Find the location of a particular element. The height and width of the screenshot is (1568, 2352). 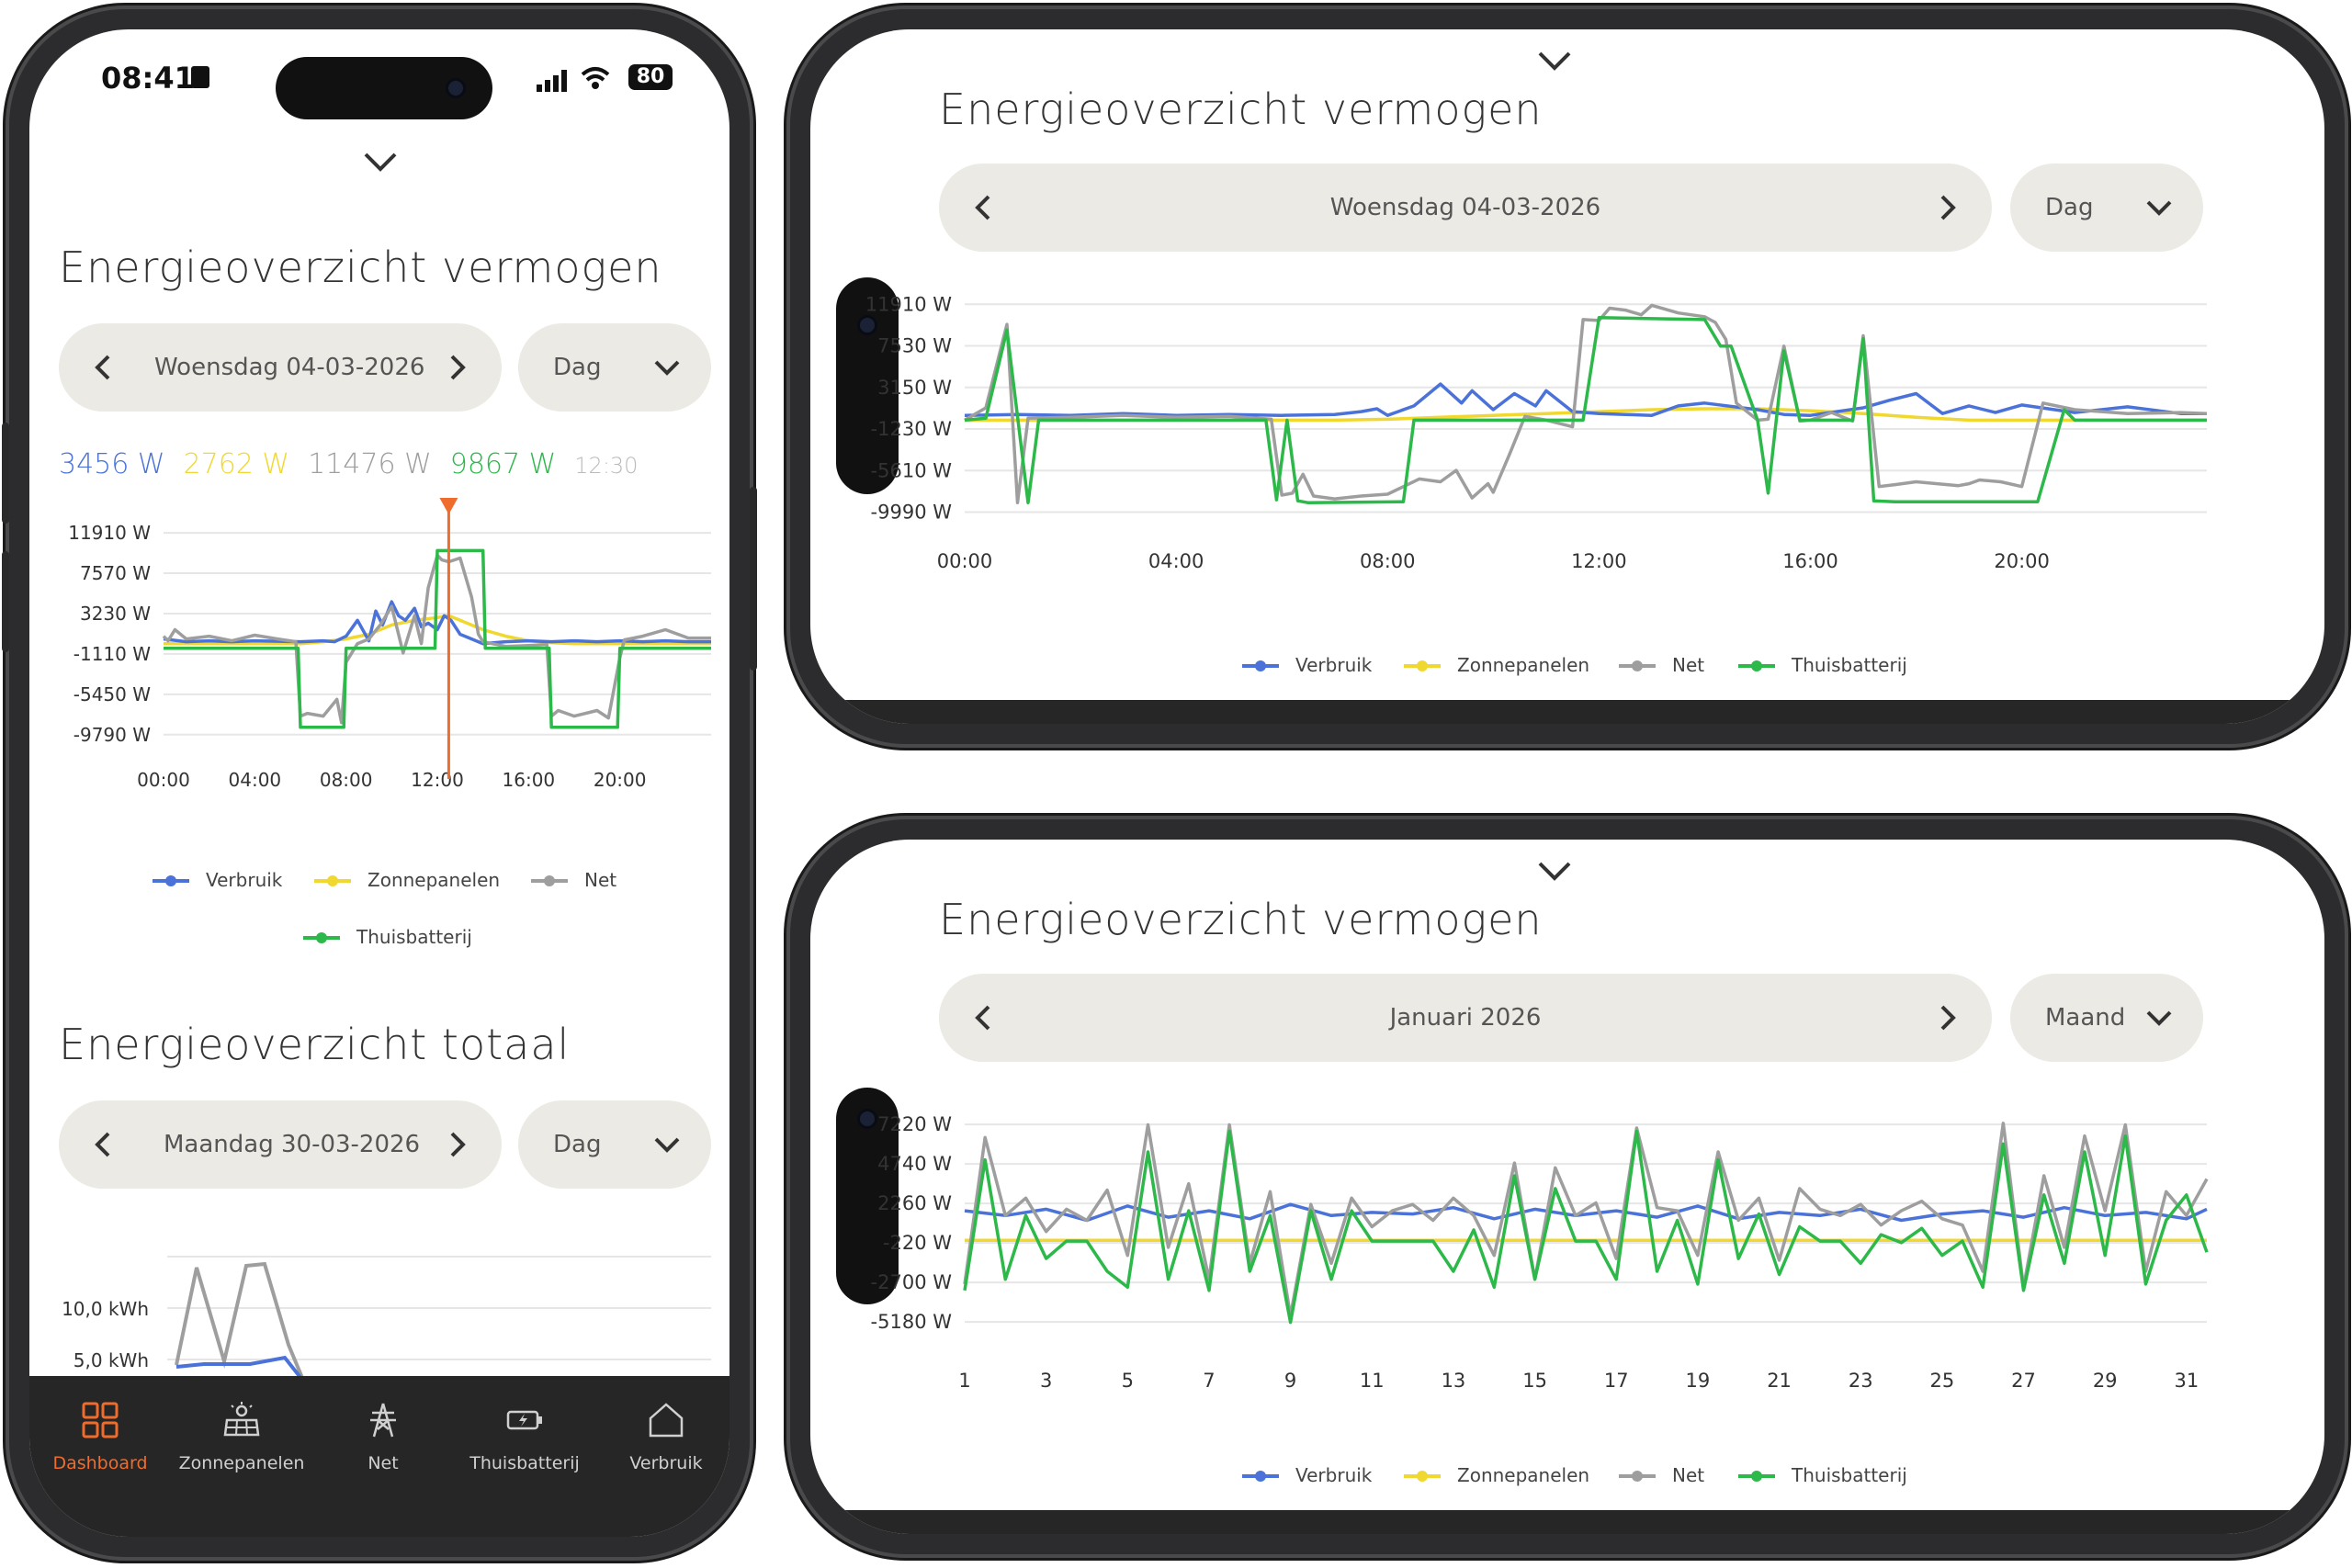

x-tick-label: 23 is located at coordinates (1861, 1381).